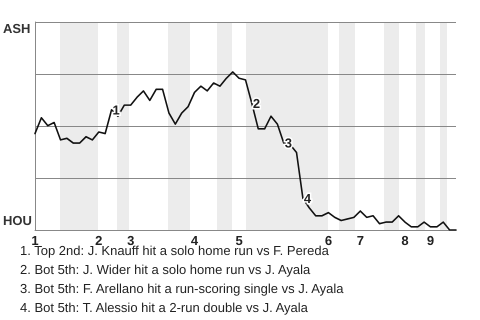  Describe the element at coordinates (405, 240) in the screenshot. I see `x-tick-label: 8` at that location.